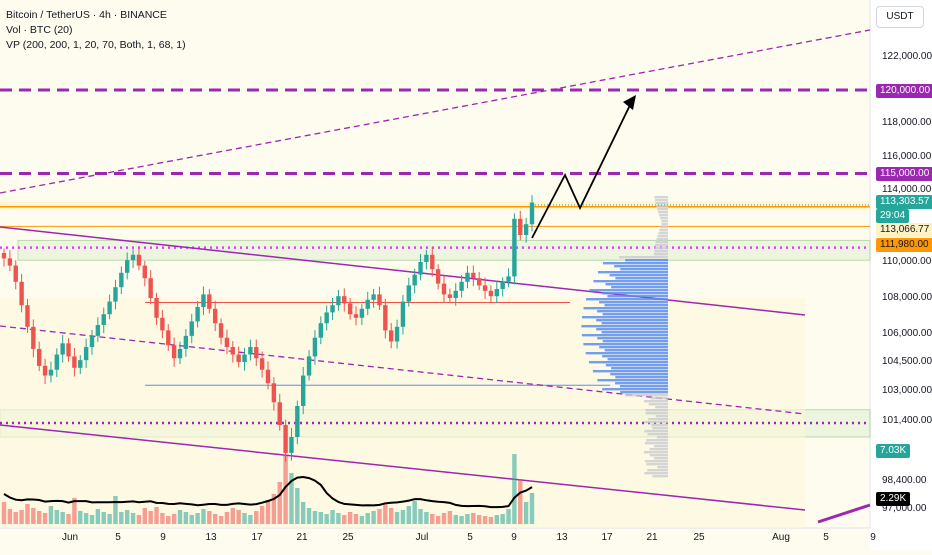  What do you see at coordinates (900, 17) in the screenshot?
I see `currency-selector: USDT` at bounding box center [900, 17].